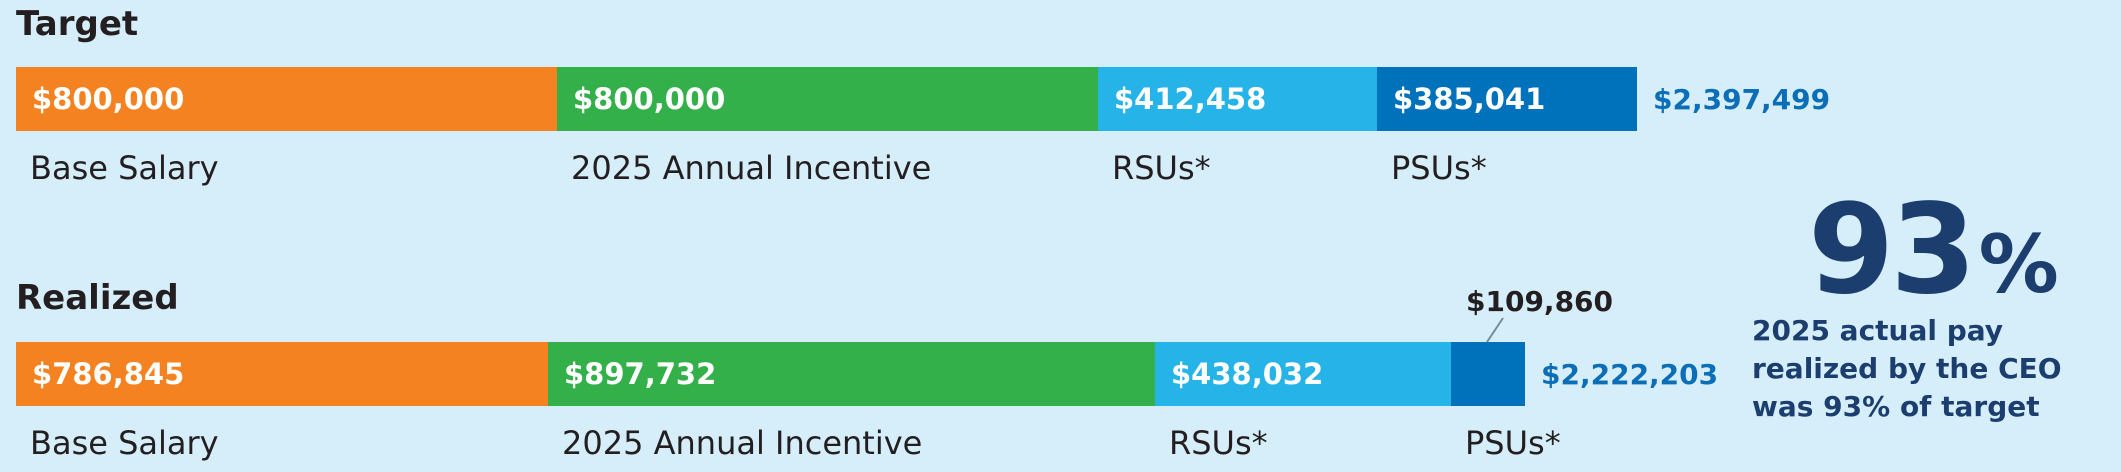  I want to click on stacked-bar-target: $800,000 $800,000 $412,458 $385,041, so click(826, 99).